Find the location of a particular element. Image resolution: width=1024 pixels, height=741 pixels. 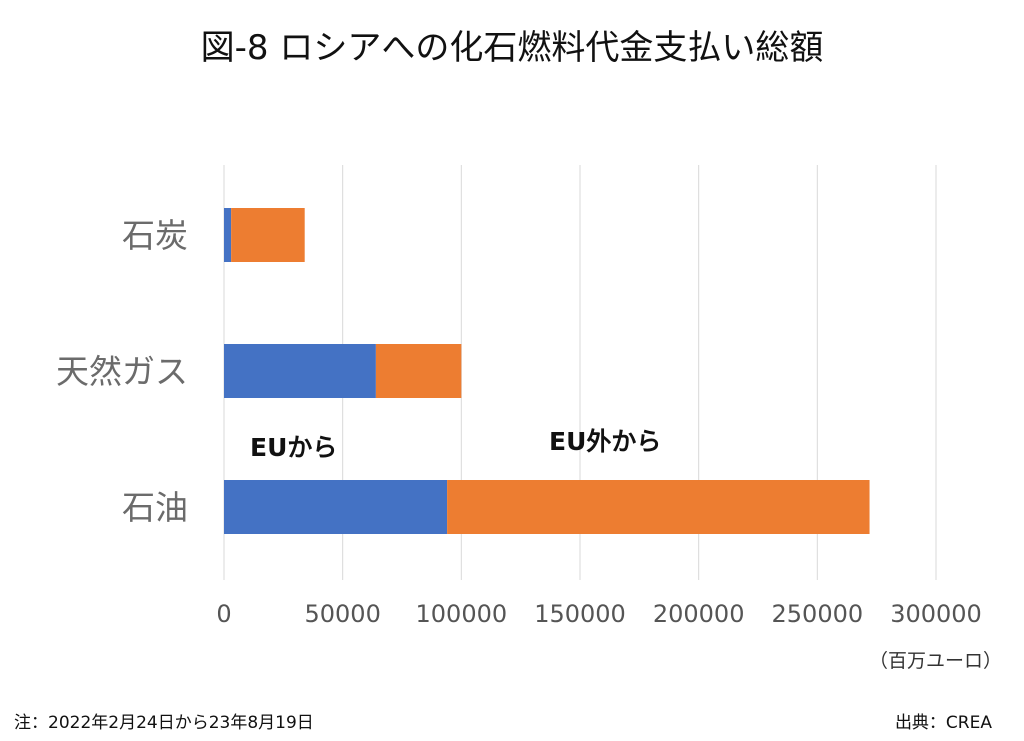

x-tick-label: 150000 is located at coordinates (580, 614).